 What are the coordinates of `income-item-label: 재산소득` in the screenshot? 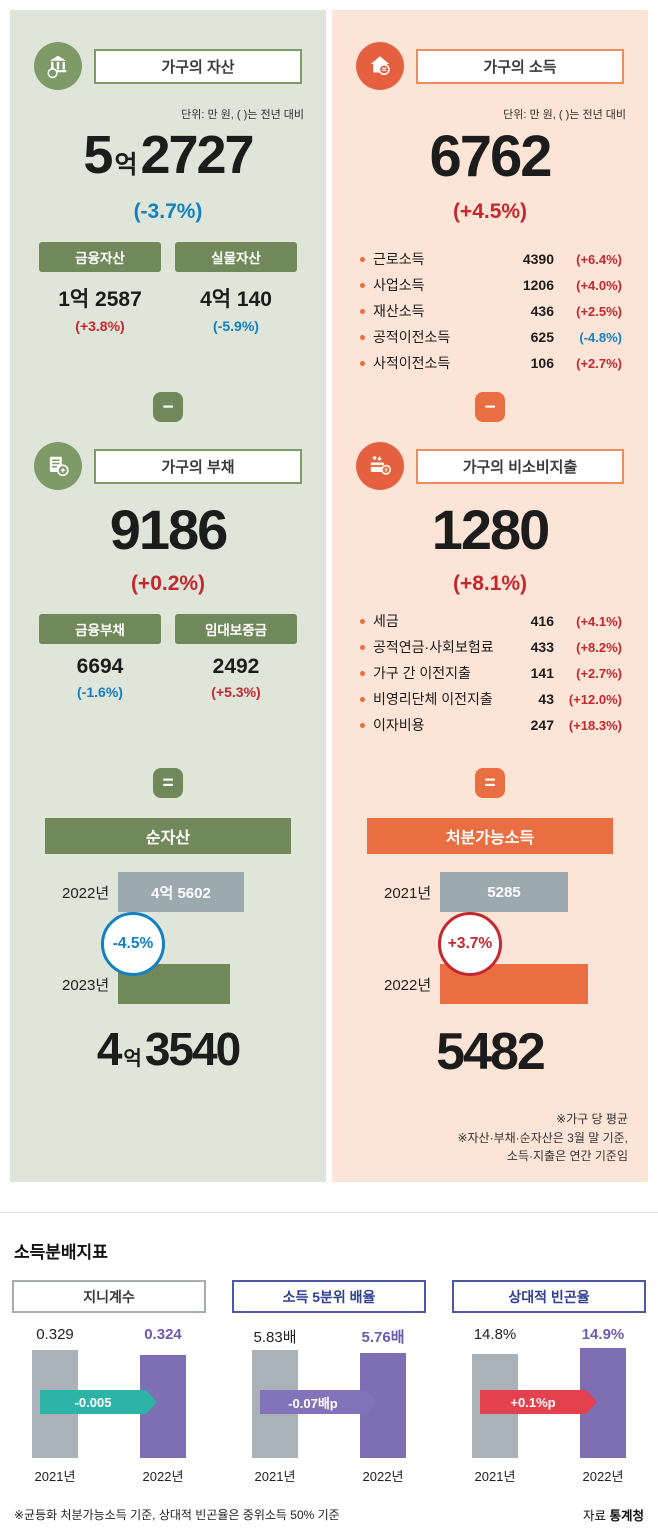 It's located at (399, 311).